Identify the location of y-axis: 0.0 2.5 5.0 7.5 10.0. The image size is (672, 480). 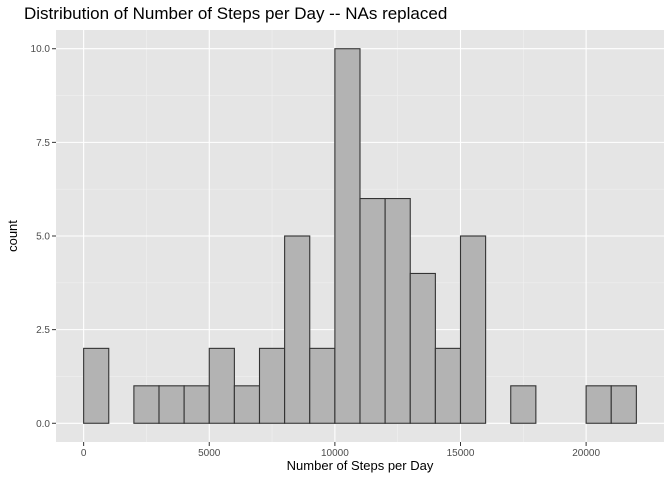
(43, 237).